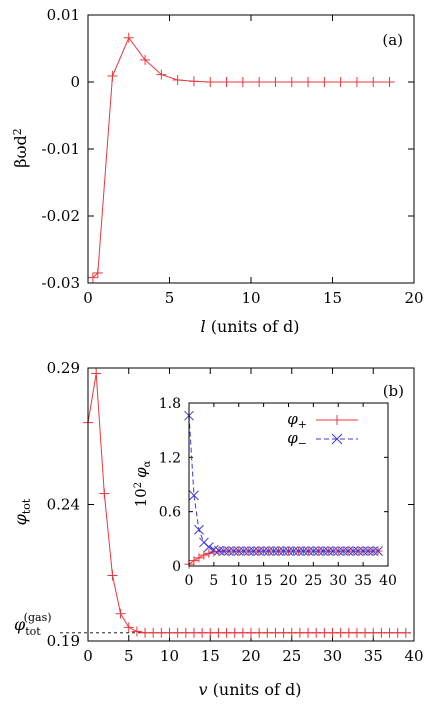 The width and height of the screenshot is (436, 712). What do you see at coordinates (291, 656) in the screenshot?
I see `panel-b-x-tick-label: 25` at bounding box center [291, 656].